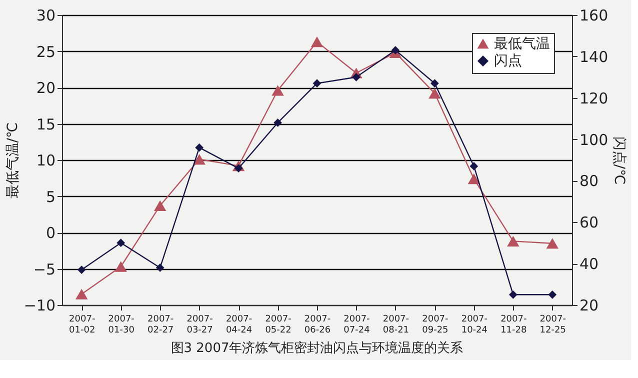 Image resolution: width=638 pixels, height=378 pixels. What do you see at coordinates (589, 264) in the screenshot?
I see `y2-tick-label: 40` at bounding box center [589, 264].